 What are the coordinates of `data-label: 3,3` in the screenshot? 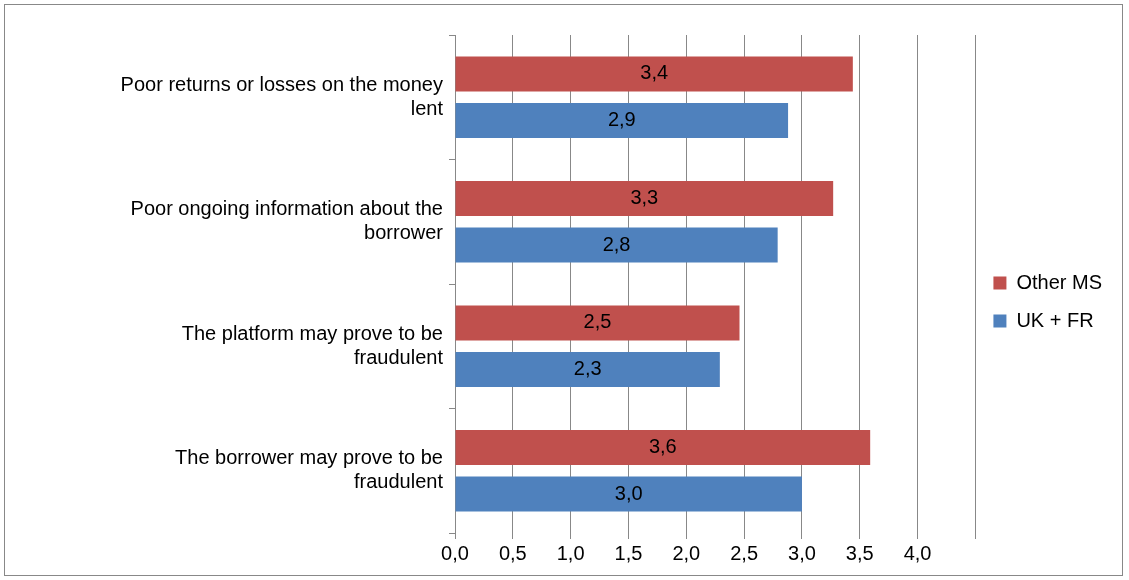 It's located at (644, 196).